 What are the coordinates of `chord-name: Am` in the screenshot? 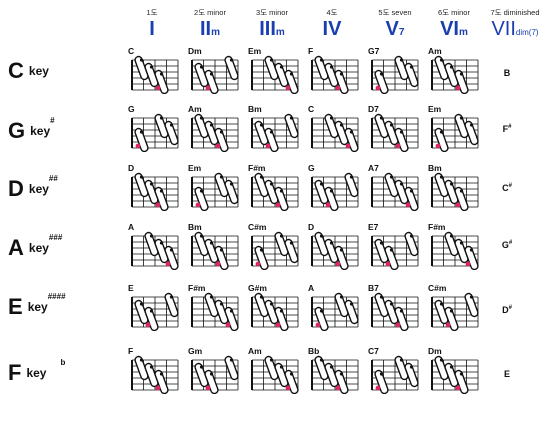 It's located at (435, 51).